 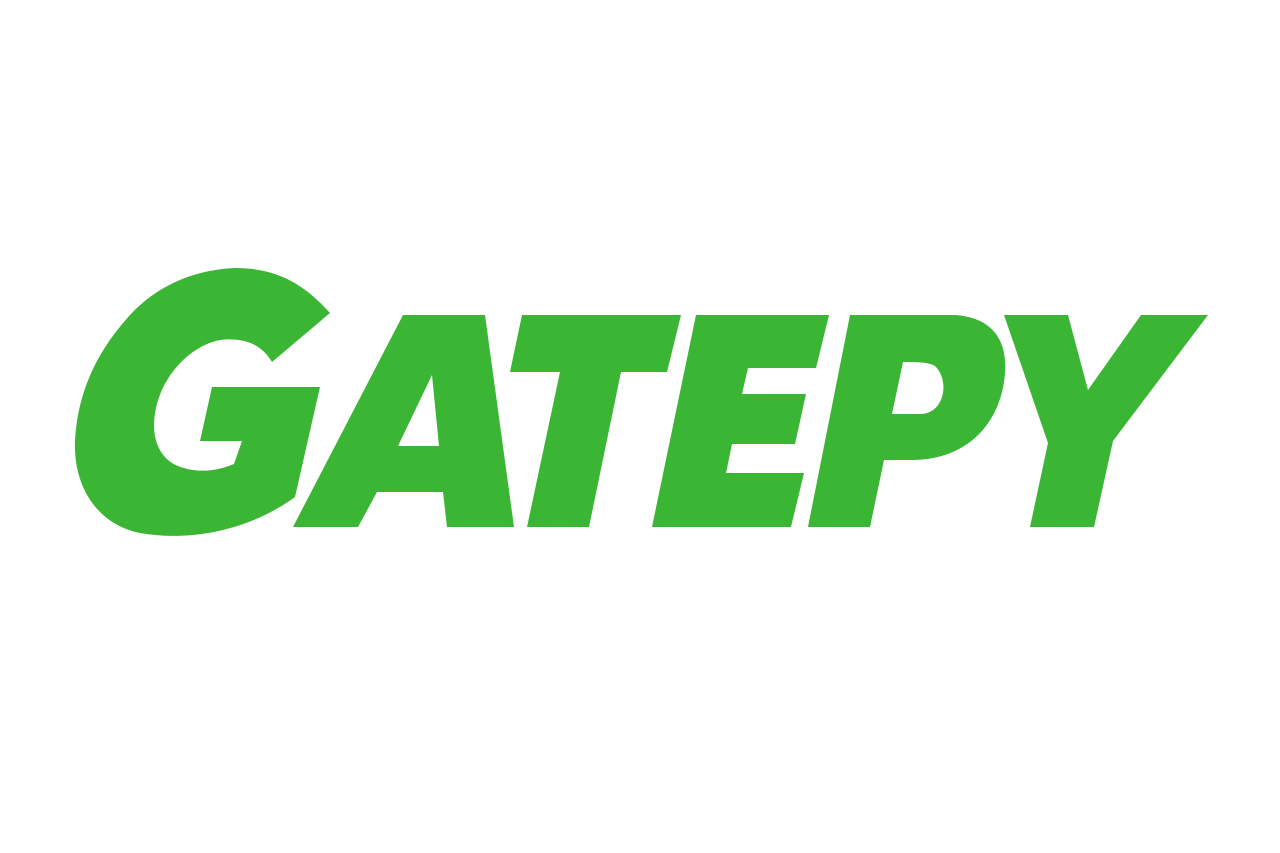 I want to click on logo-letter-e, so click(x=740, y=421).